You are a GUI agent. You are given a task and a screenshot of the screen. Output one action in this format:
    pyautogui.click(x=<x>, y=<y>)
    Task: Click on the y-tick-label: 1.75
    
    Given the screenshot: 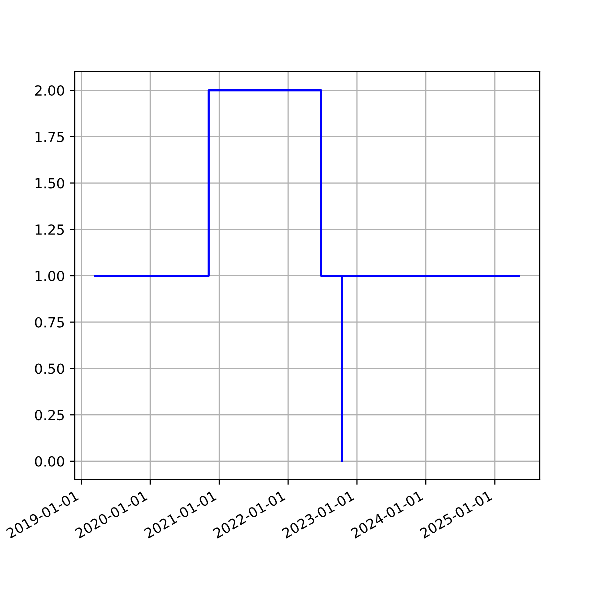 What is the action you would take?
    pyautogui.click(x=50, y=137)
    